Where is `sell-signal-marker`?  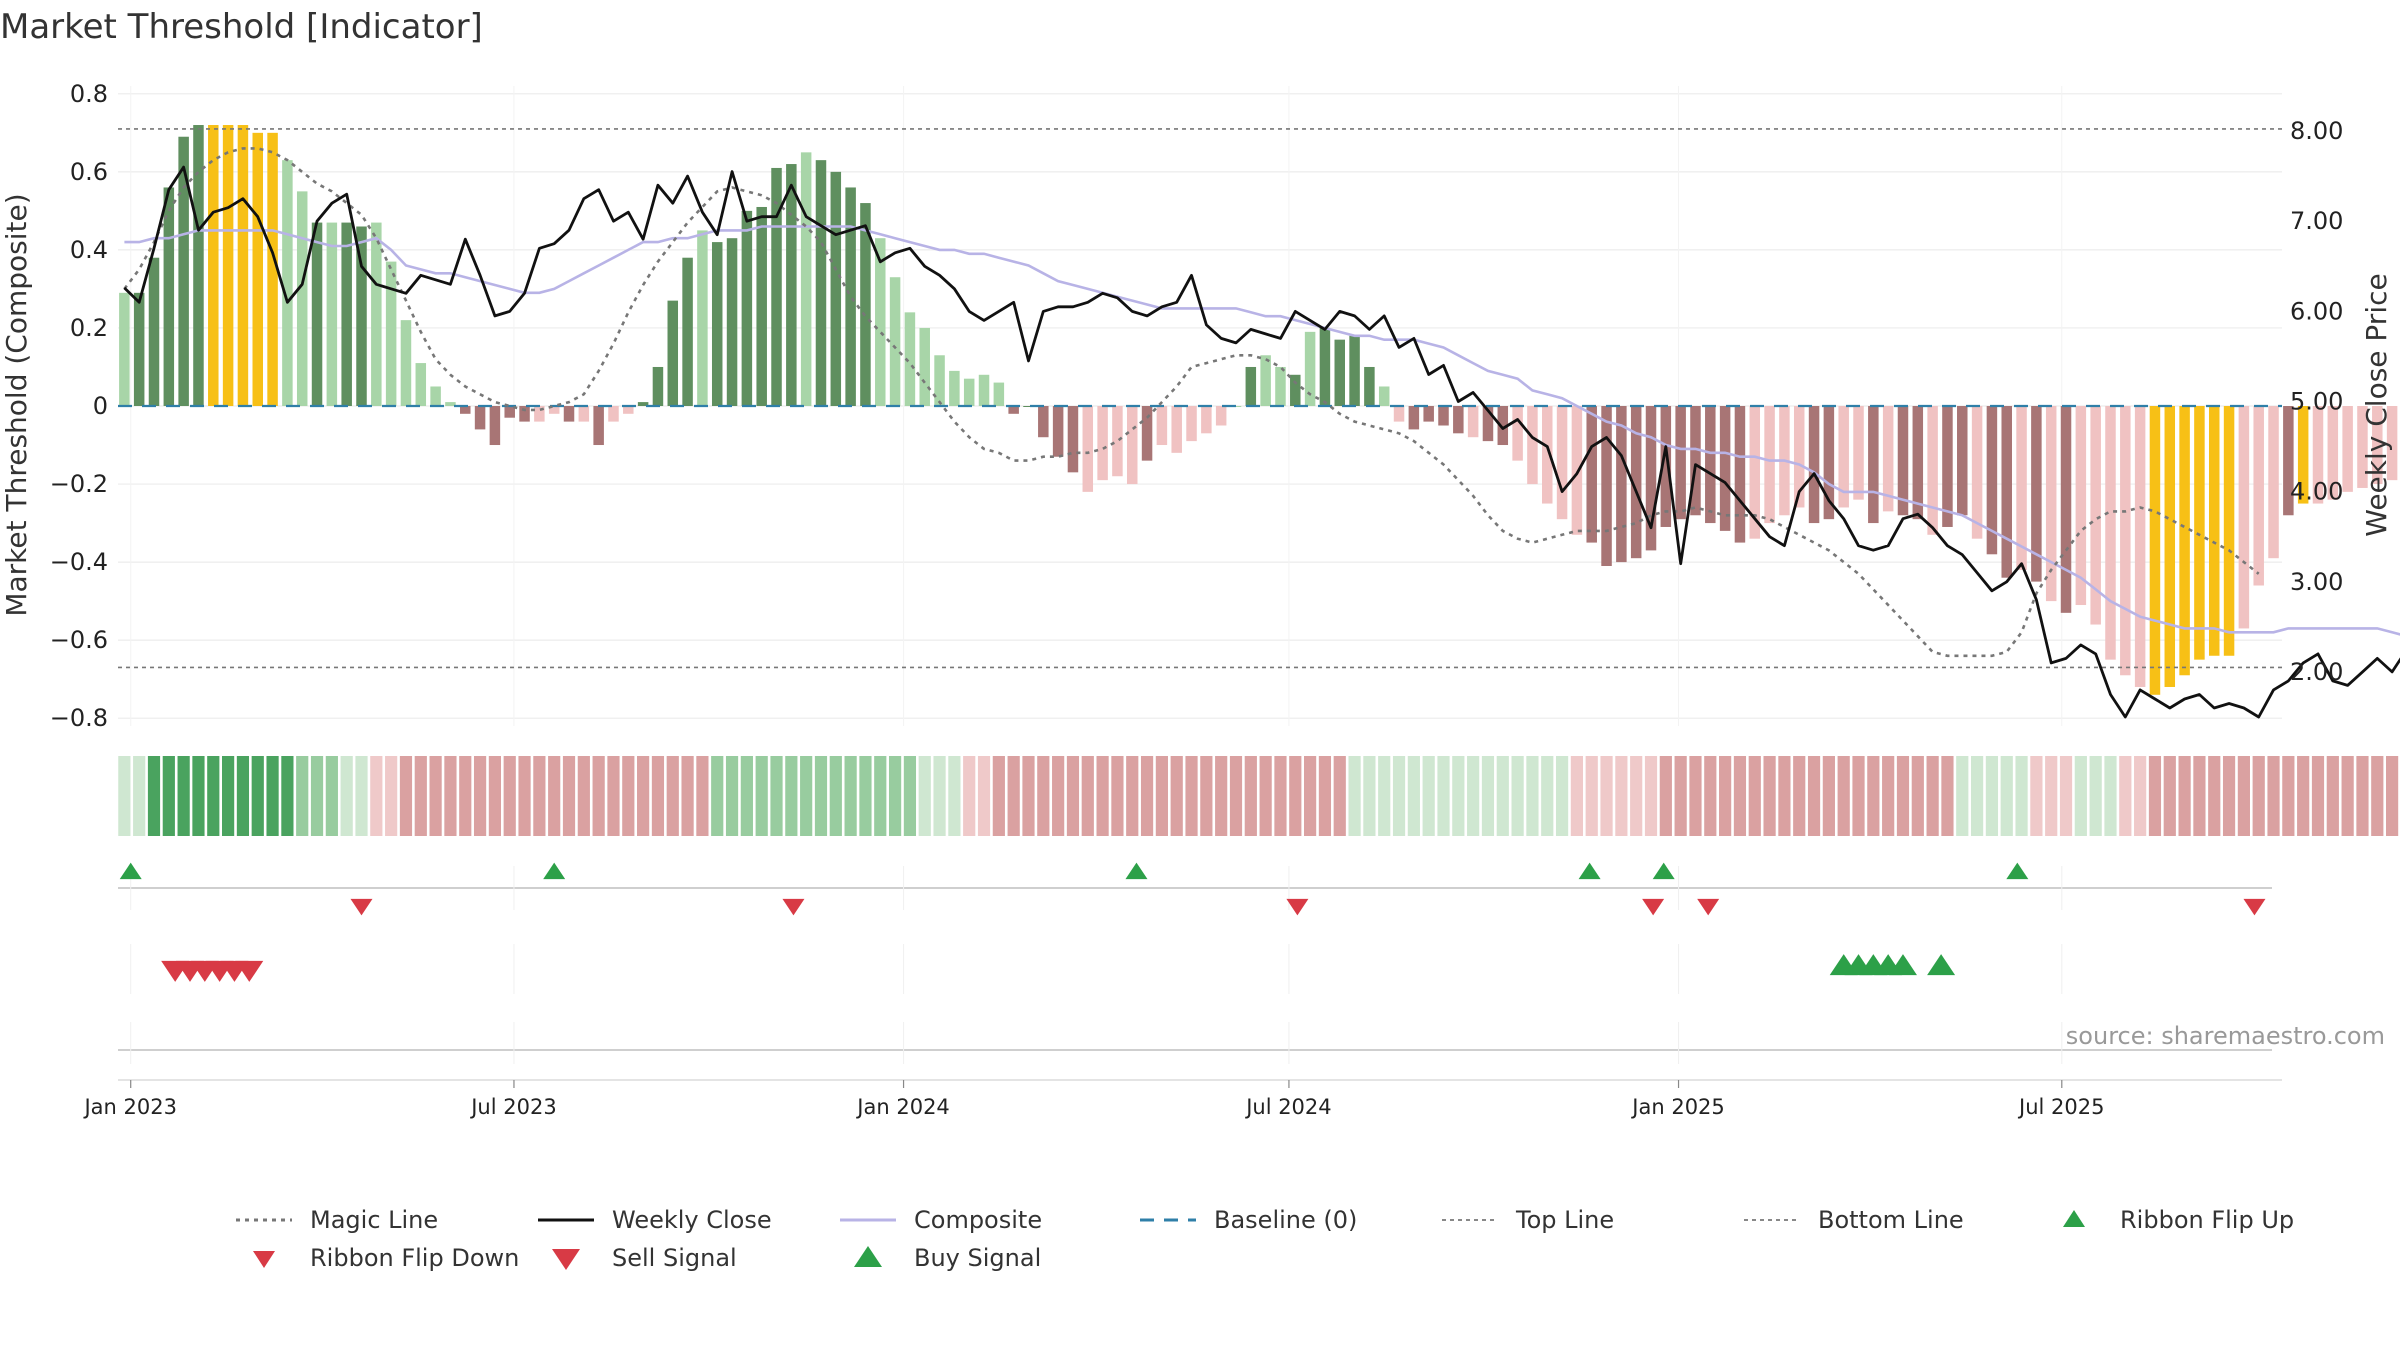
sell-signal-marker is located at coordinates (249, 971).